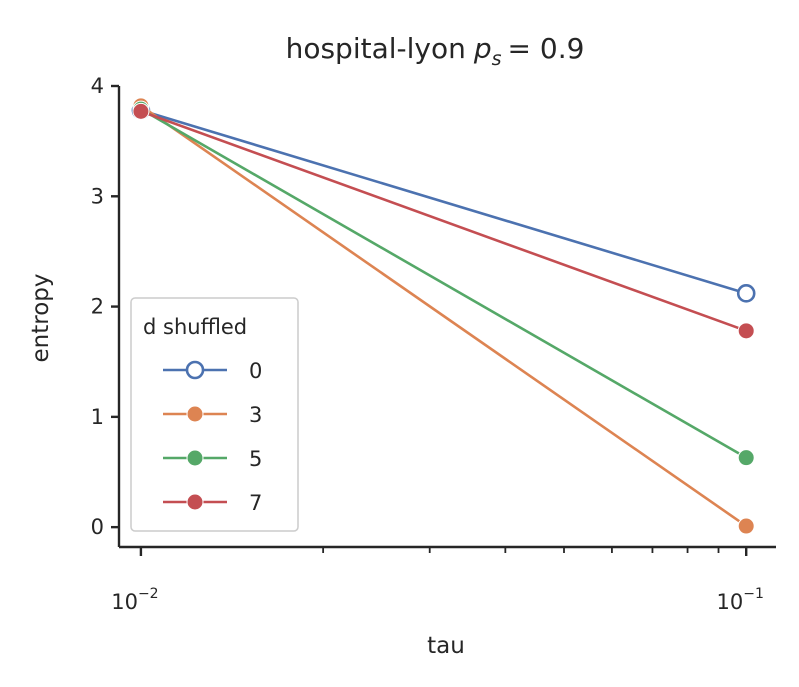  Describe the element at coordinates (212, 503) in the screenshot. I see `legend-item-7: 7` at that location.